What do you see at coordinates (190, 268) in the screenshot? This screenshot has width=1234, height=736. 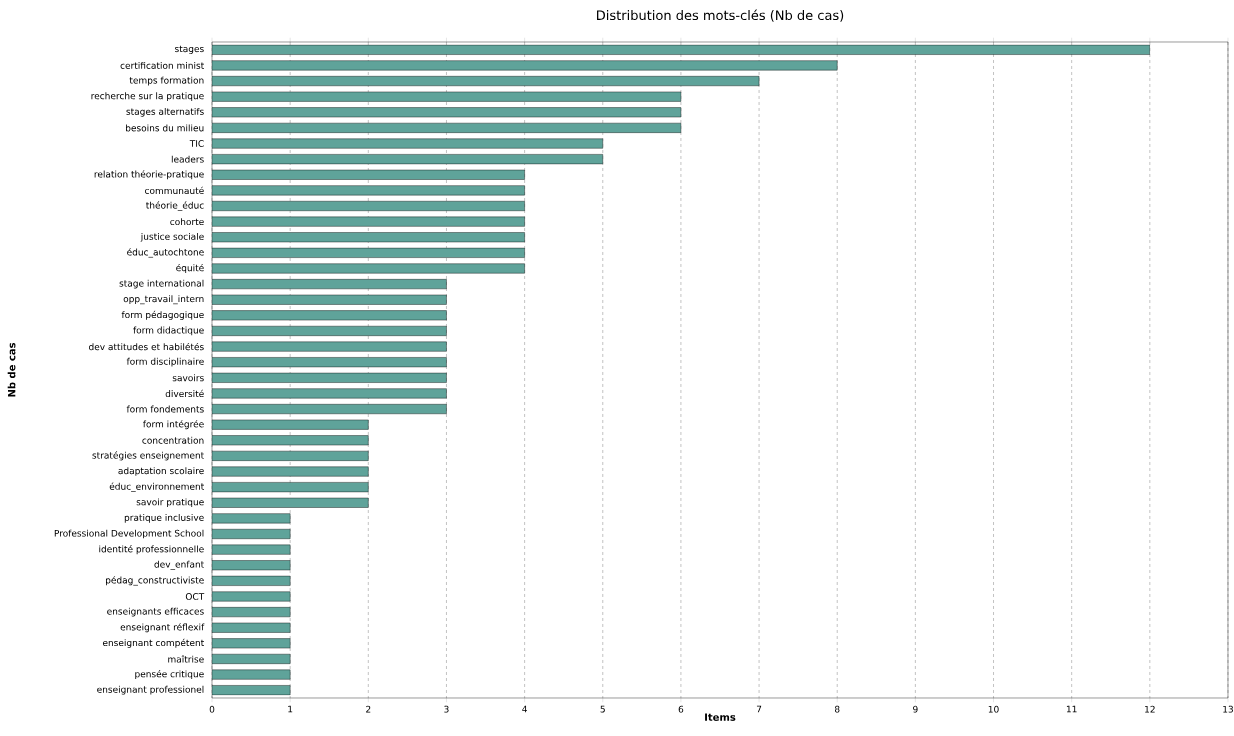 I see `y-tick-label: équité` at bounding box center [190, 268].